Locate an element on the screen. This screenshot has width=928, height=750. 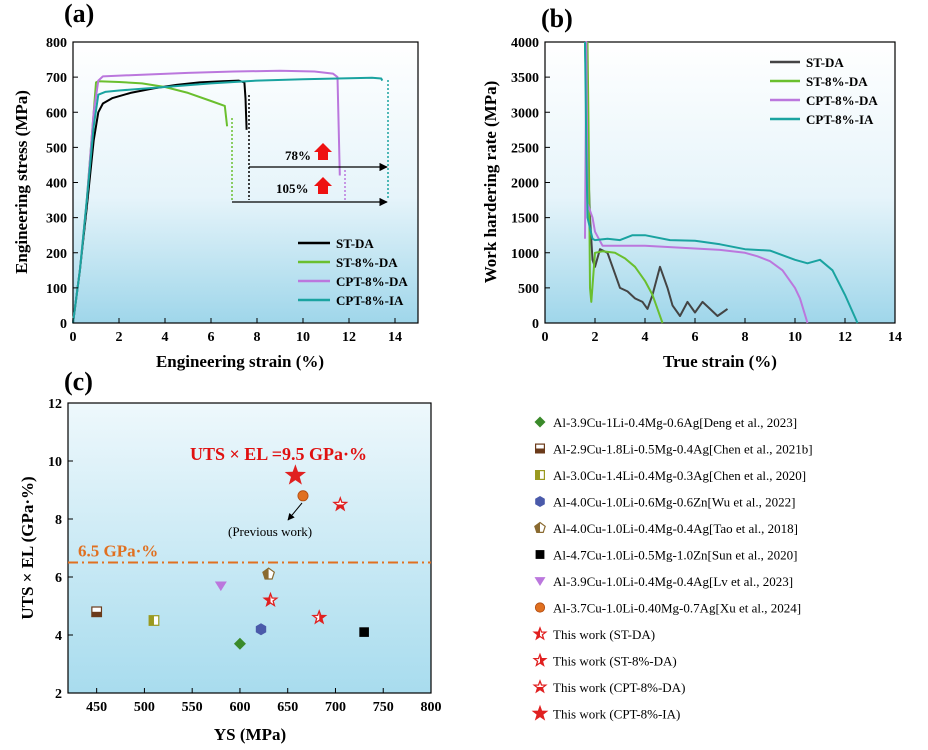
panel-a-xtick-label: 4 is located at coordinates (165, 337).